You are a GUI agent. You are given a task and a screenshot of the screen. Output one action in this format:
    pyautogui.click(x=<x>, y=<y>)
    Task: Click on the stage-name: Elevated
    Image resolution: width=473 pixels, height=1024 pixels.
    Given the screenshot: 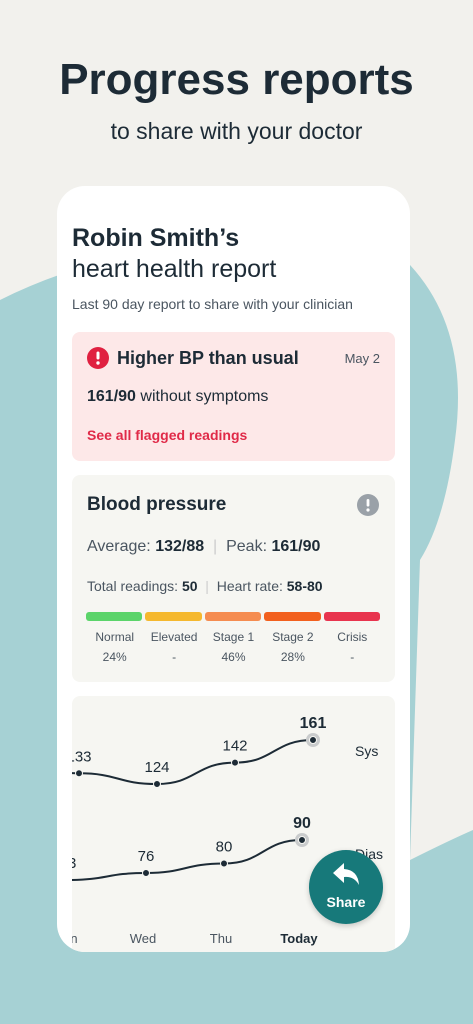 What is the action you would take?
    pyautogui.click(x=174, y=637)
    